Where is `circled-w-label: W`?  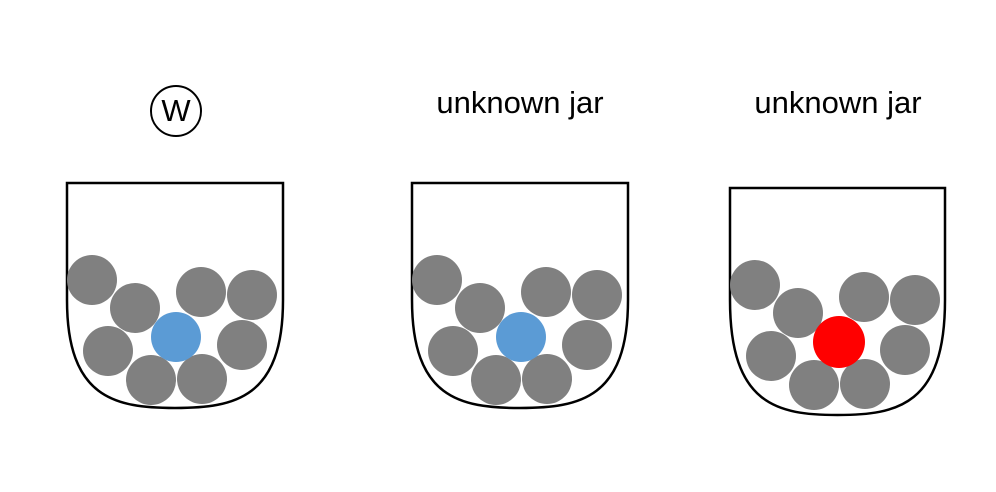 circled-w-label: W is located at coordinates (176, 111).